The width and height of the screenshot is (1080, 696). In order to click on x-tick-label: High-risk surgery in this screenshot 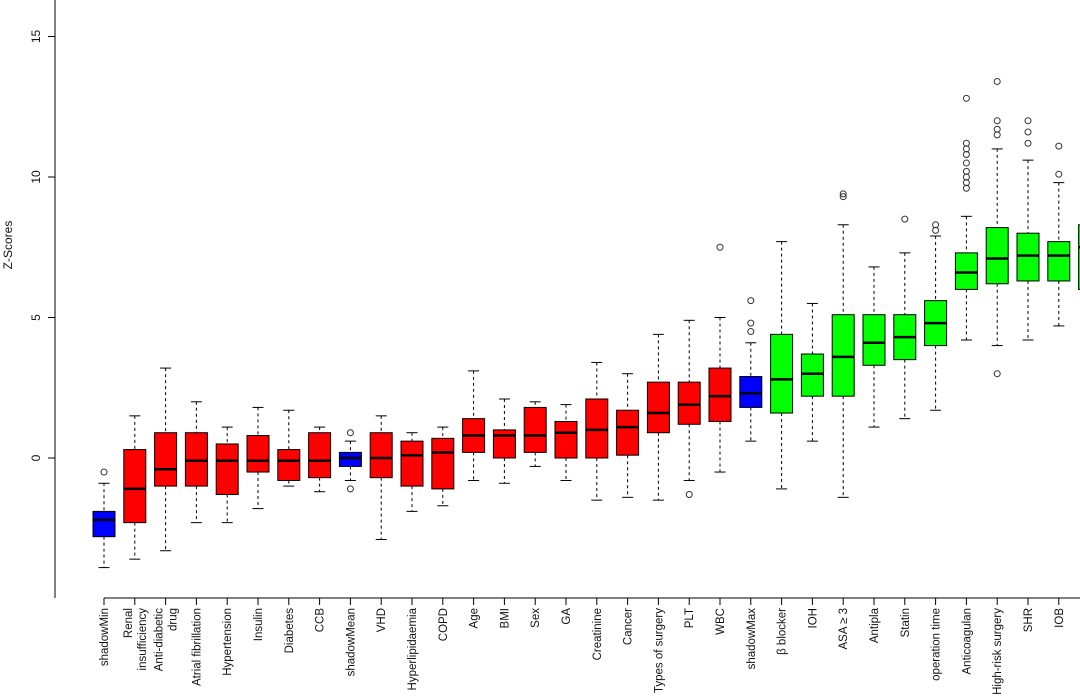, I will do `click(998, 651)`.